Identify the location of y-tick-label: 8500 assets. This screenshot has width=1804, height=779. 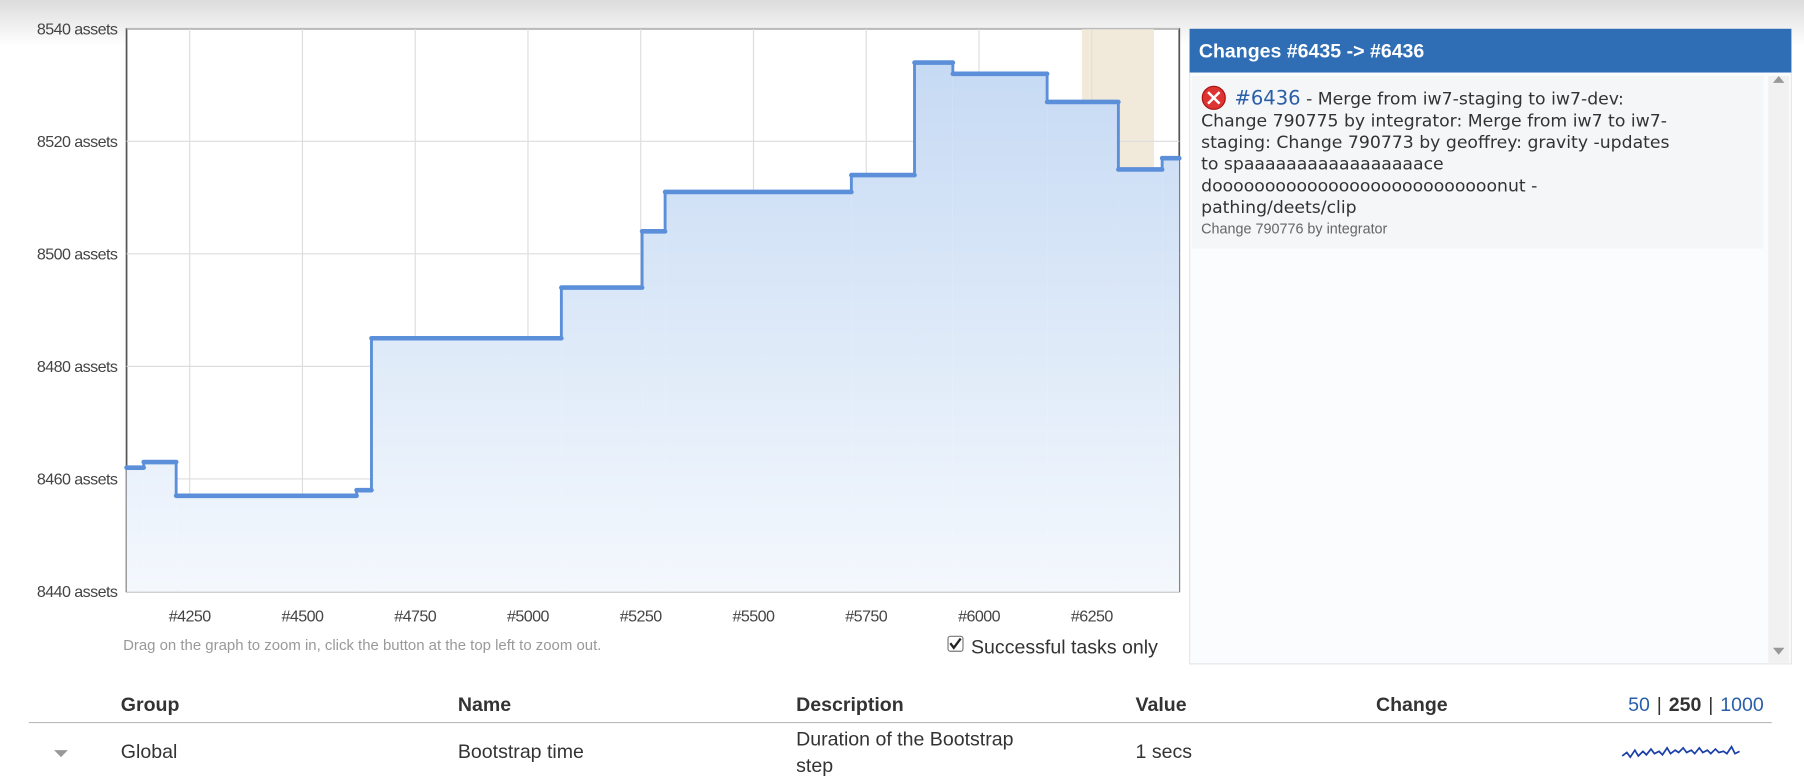
(77, 255).